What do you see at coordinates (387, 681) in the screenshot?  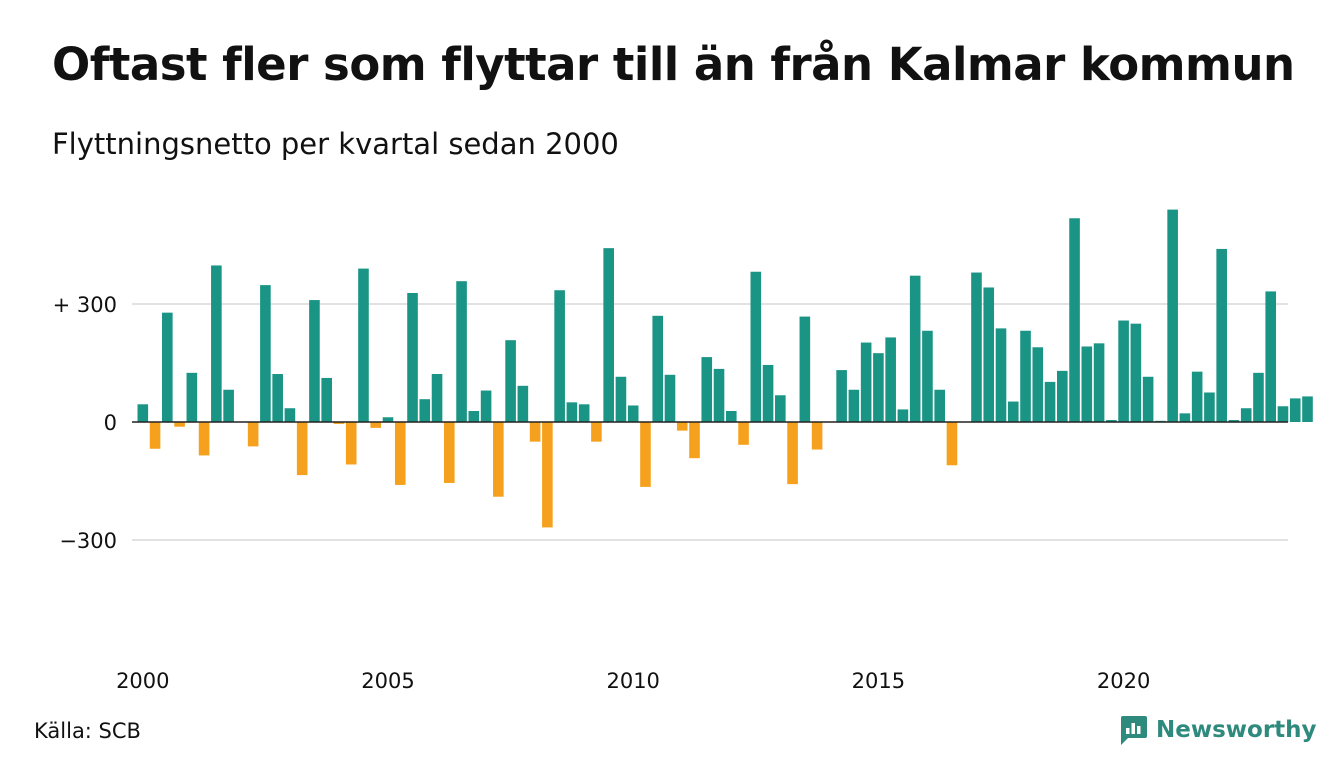 I see `x-tick-label: 2005` at bounding box center [387, 681].